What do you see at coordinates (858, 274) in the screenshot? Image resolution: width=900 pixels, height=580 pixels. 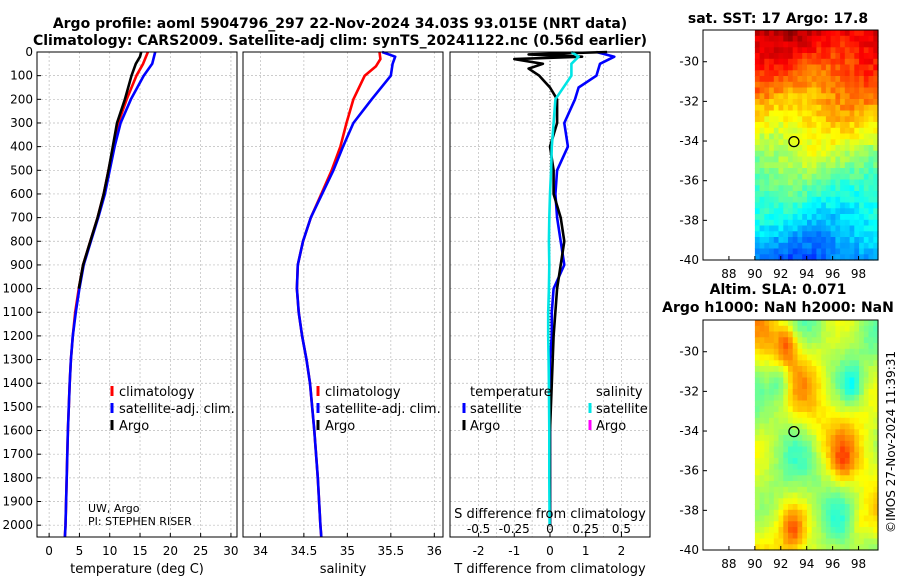 I see `x-tick-label: 98` at bounding box center [858, 274].